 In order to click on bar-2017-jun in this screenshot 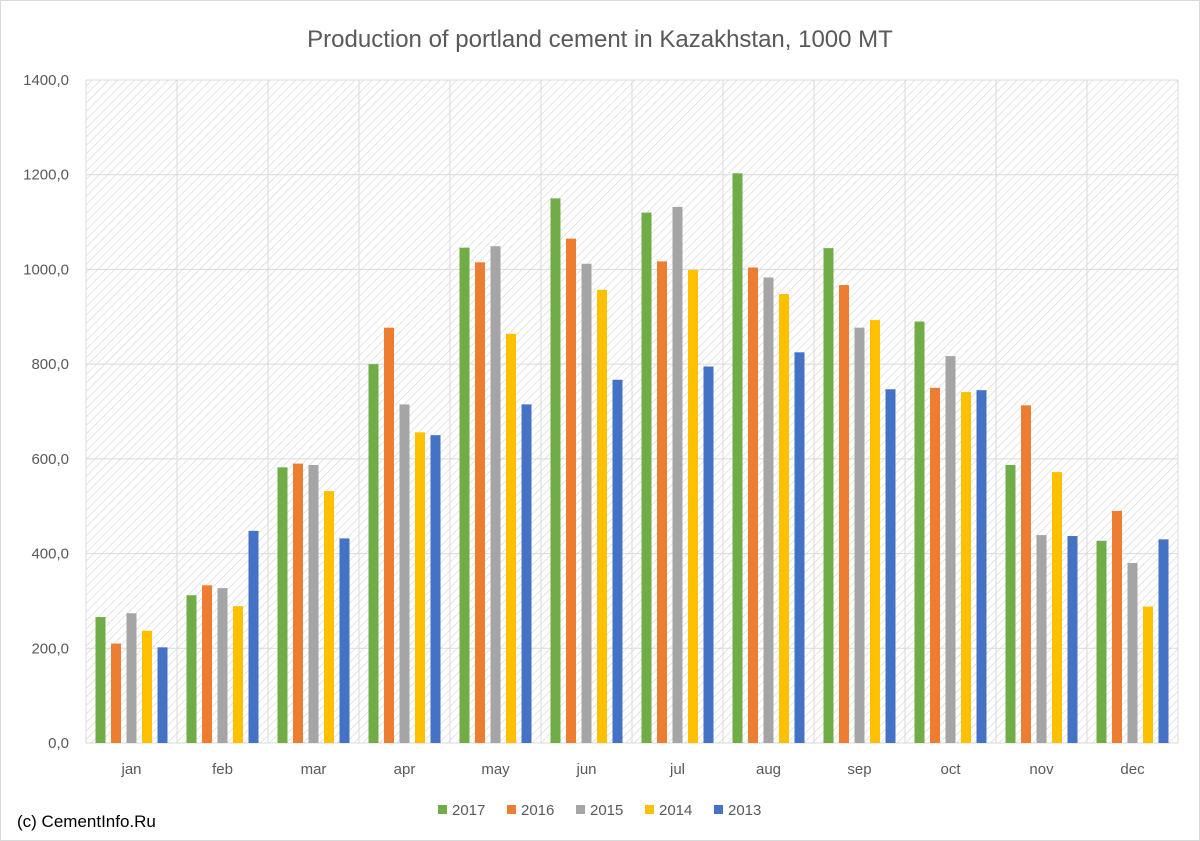, I will do `click(555, 471)`.